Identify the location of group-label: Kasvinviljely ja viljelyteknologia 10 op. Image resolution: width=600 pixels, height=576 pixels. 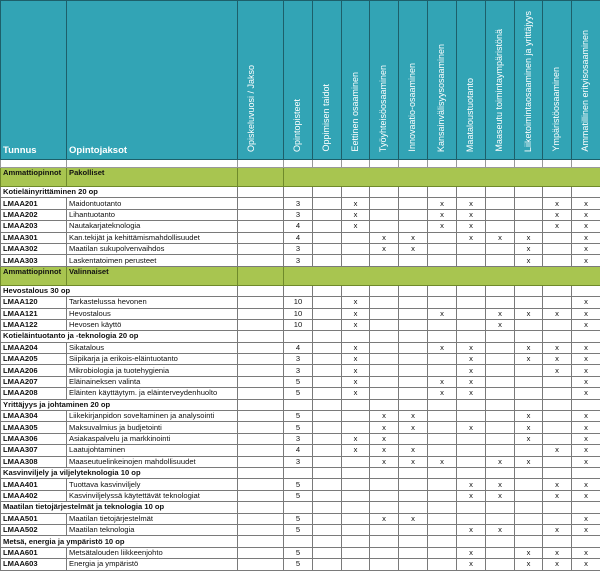
(119, 473).